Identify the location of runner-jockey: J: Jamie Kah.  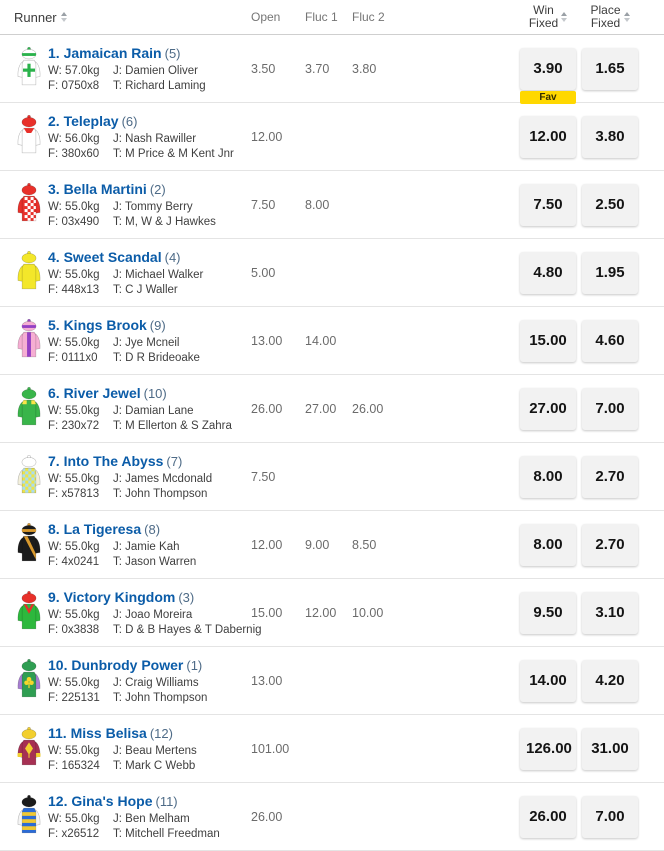
(146, 547).